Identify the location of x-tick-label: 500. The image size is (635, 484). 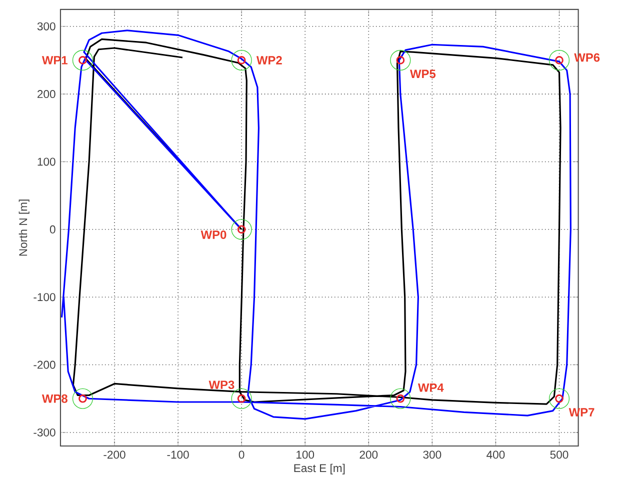
(559, 454).